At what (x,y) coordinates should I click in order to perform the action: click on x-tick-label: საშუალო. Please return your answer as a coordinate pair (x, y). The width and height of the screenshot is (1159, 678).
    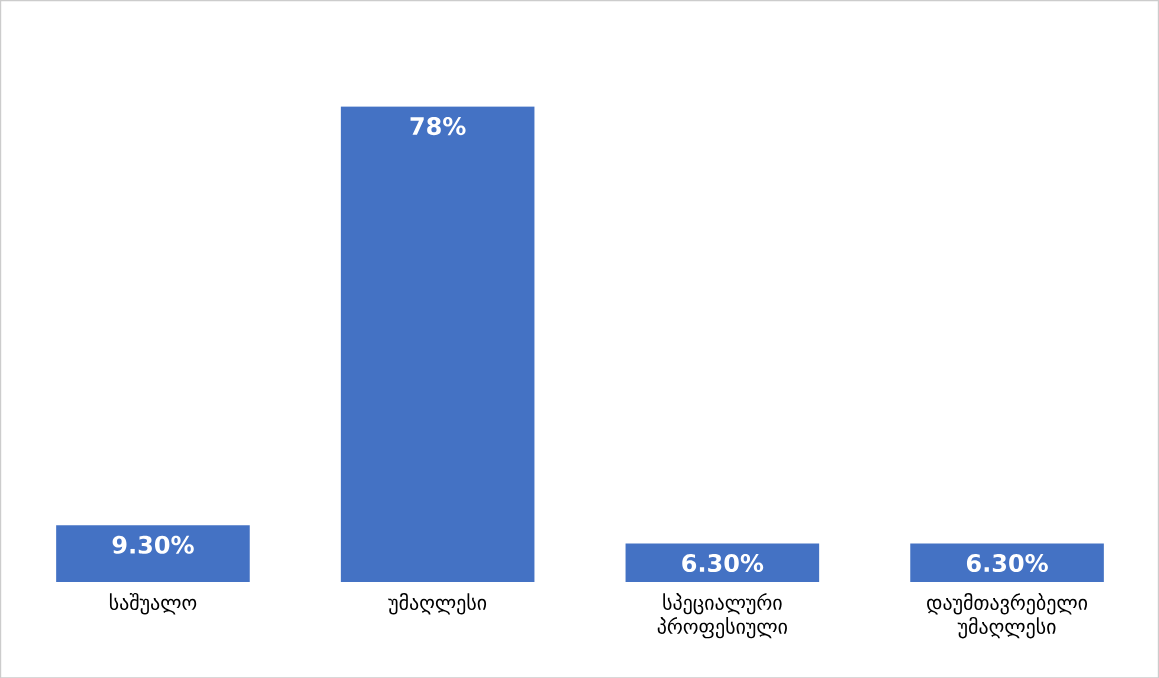
    Looking at the image, I should click on (153, 603).